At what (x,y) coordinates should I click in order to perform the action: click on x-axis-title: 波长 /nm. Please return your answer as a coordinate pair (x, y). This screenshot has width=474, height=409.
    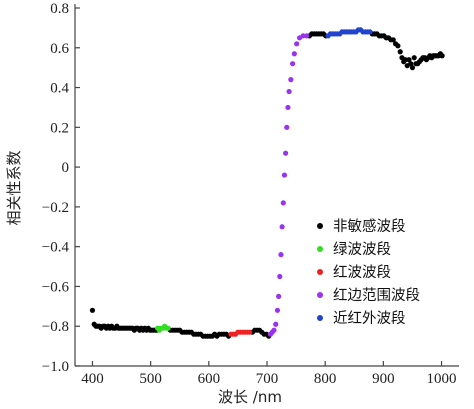
    Looking at the image, I should click on (250, 397).